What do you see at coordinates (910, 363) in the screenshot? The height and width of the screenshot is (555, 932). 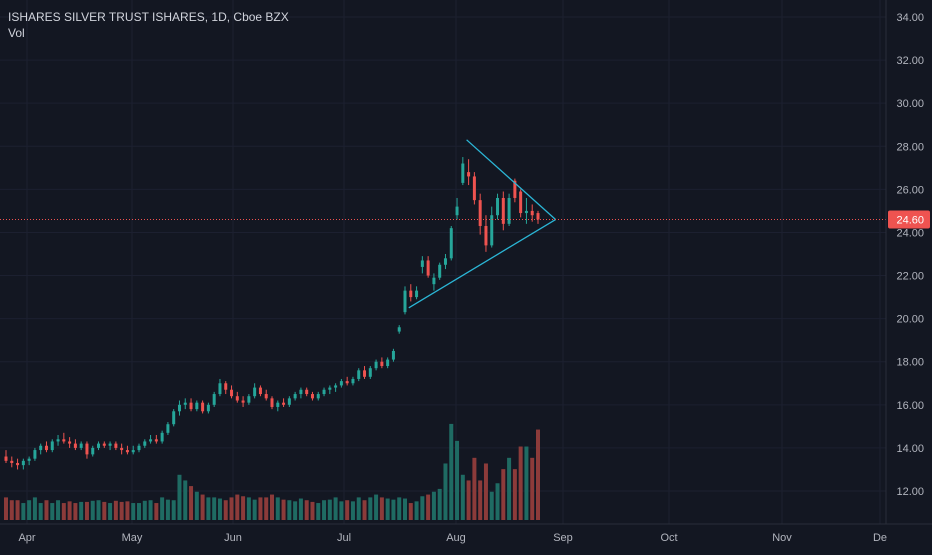 I see `y-tick-label: 18.00` at bounding box center [910, 363].